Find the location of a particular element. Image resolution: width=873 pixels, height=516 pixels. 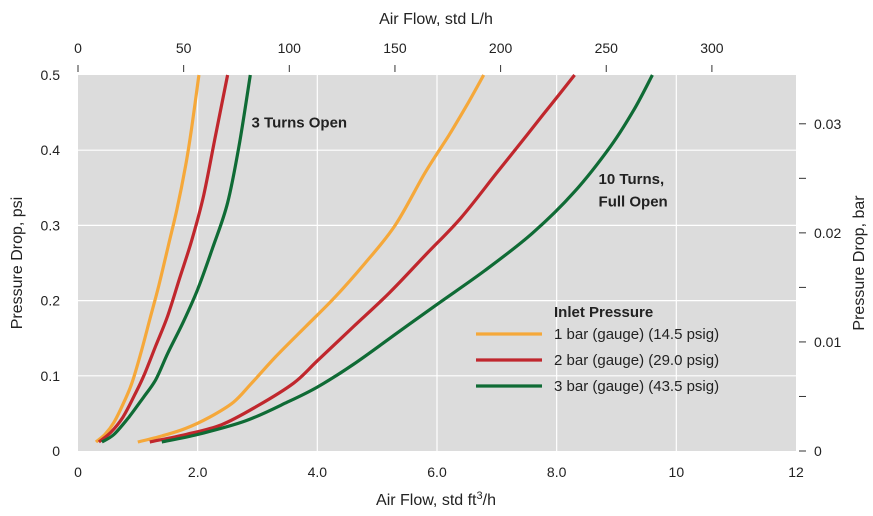

top-tick-label-3: 150 is located at coordinates (395, 48).